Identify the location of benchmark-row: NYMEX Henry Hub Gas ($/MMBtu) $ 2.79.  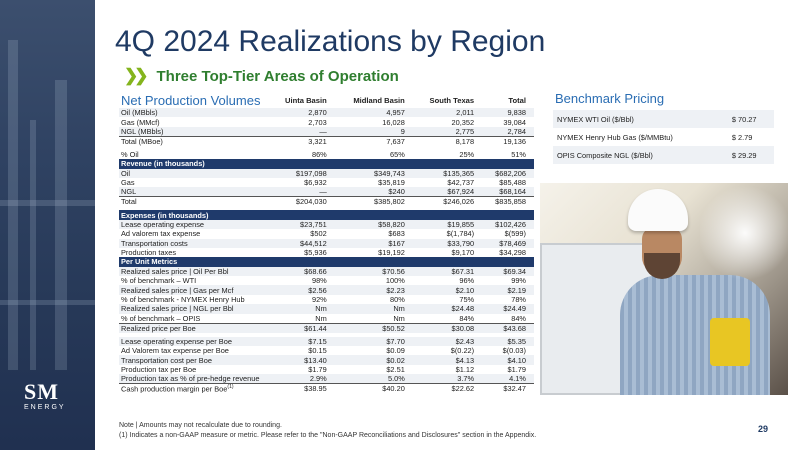
(663, 137).